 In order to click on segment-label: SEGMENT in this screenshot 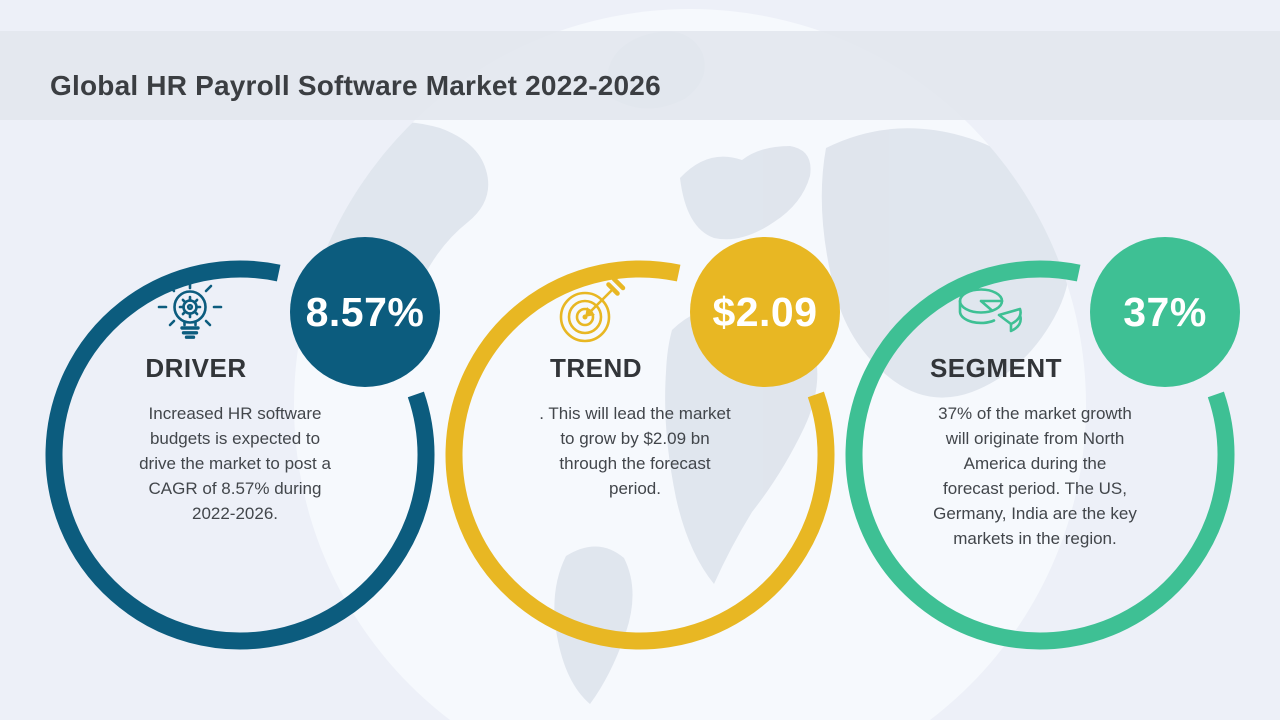, I will do `click(996, 368)`.